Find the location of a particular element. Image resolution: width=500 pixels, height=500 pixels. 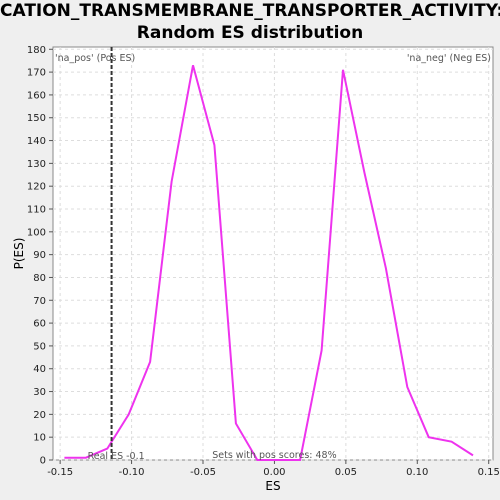

neg-label: 'na_neg' (Neg ES) is located at coordinates (449, 58).